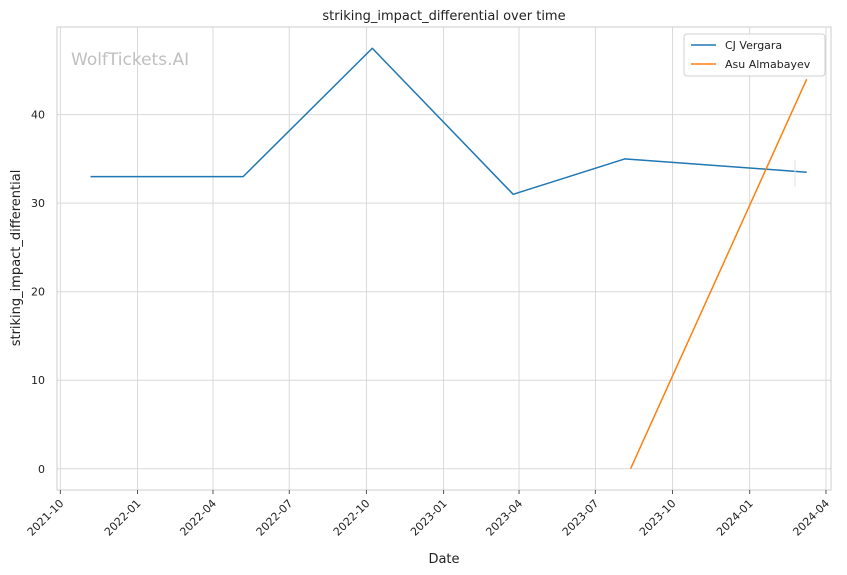 The image size is (847, 575). Describe the element at coordinates (658, 518) in the screenshot. I see `x-tick-label: 2023-10` at that location.